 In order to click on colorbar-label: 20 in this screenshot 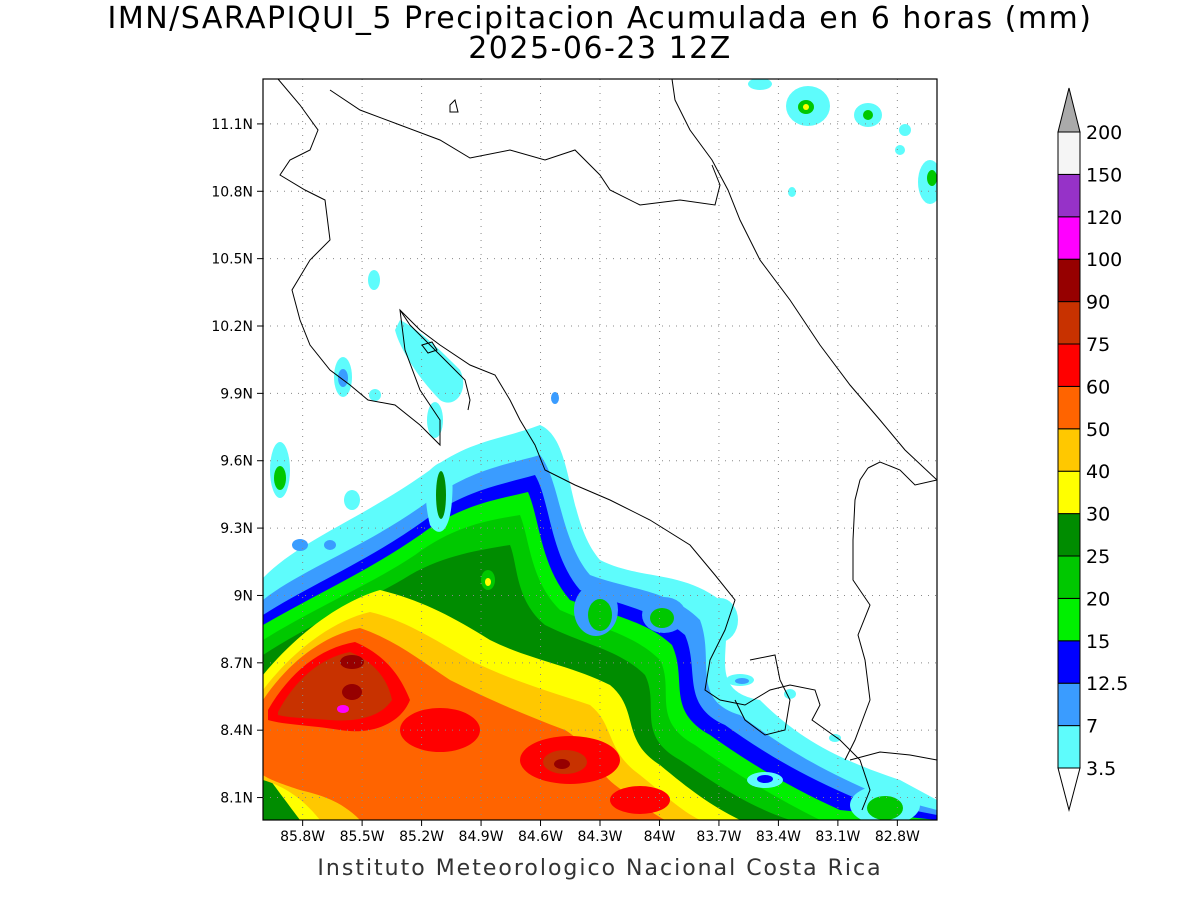, I will do `click(1098, 599)`.